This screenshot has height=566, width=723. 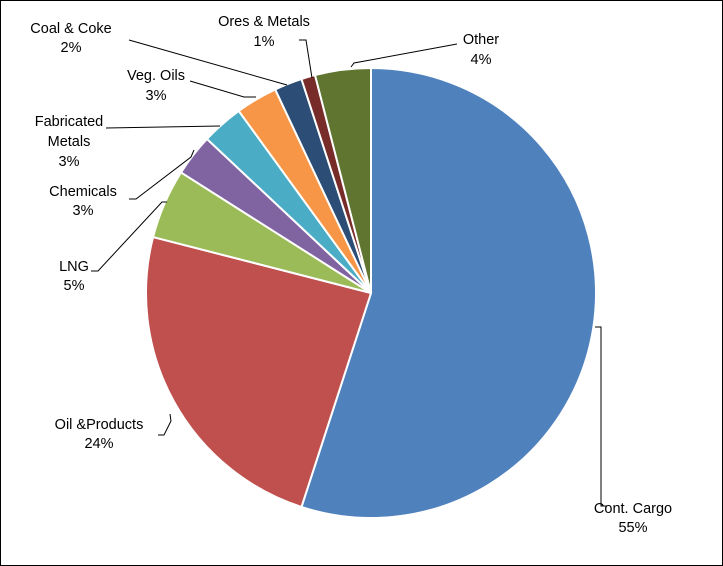 What do you see at coordinates (264, 42) in the screenshot?
I see `percent-label-ores-metals: 1%` at bounding box center [264, 42].